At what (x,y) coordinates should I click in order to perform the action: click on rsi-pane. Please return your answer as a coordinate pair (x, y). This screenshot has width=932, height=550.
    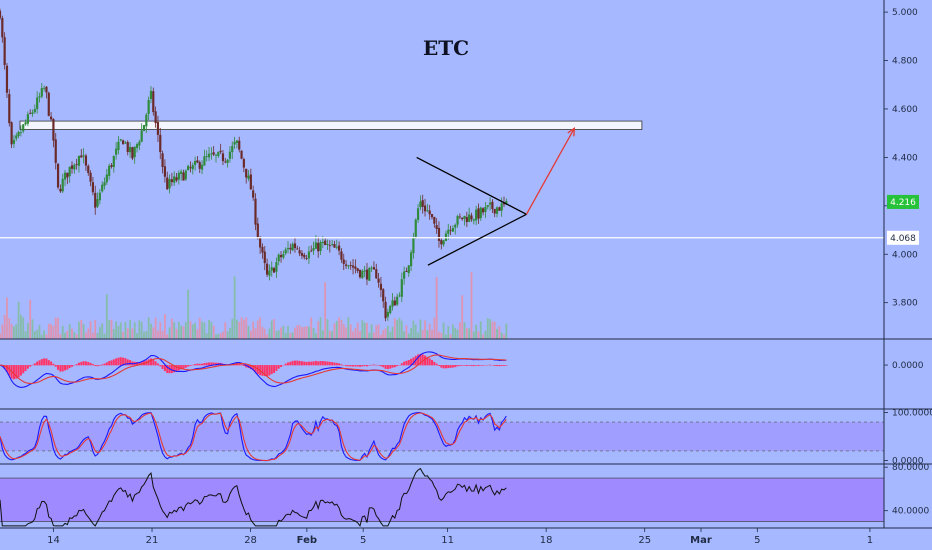
    Looking at the image, I should click on (442, 497).